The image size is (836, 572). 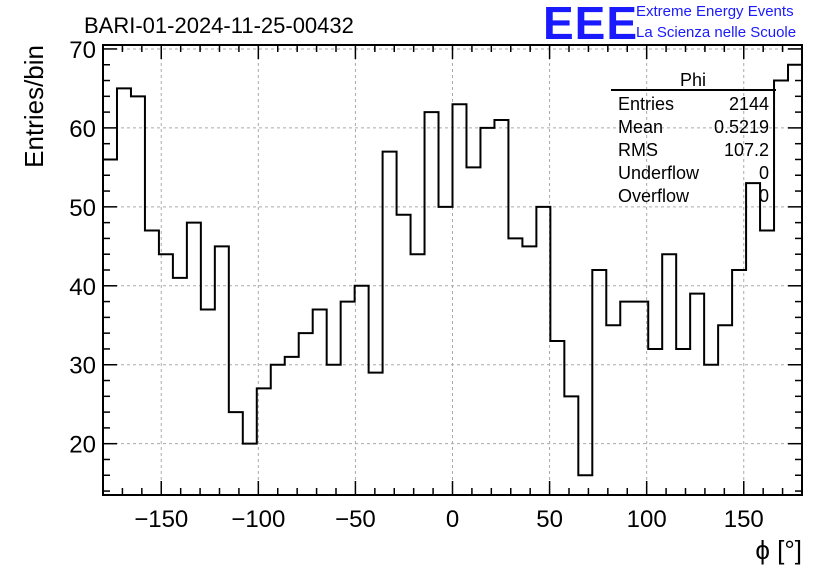 What do you see at coordinates (715, 11) in the screenshot?
I see `logo-line-1: Extreme Energy Events` at bounding box center [715, 11].